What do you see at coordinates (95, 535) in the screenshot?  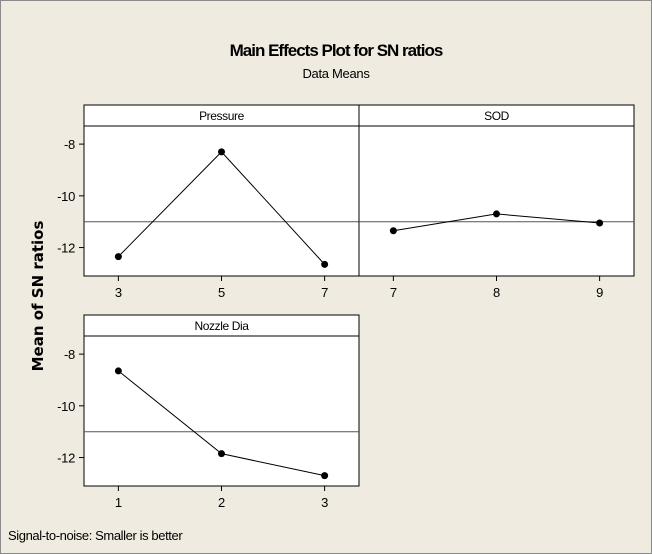 I see `footnote: Signal-to-noise: Smaller is better` at bounding box center [95, 535].